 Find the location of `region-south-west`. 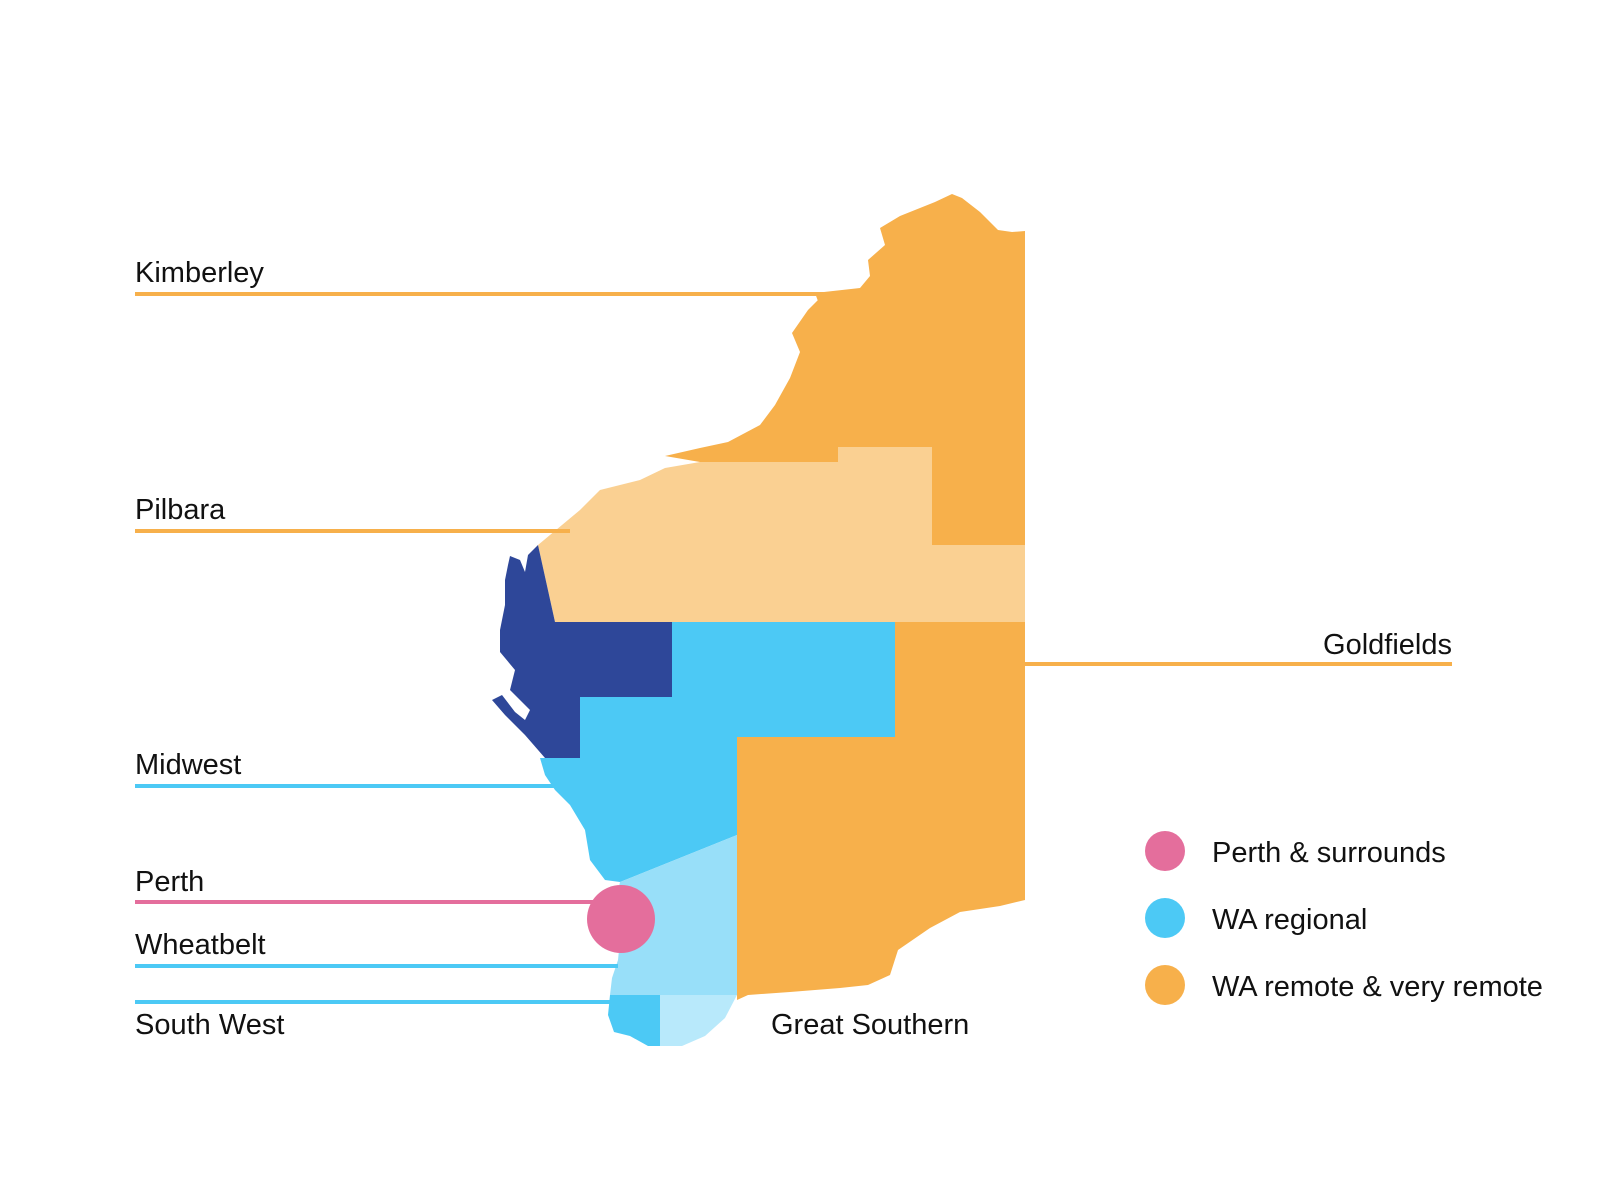

region-south-west is located at coordinates (634, 1020).